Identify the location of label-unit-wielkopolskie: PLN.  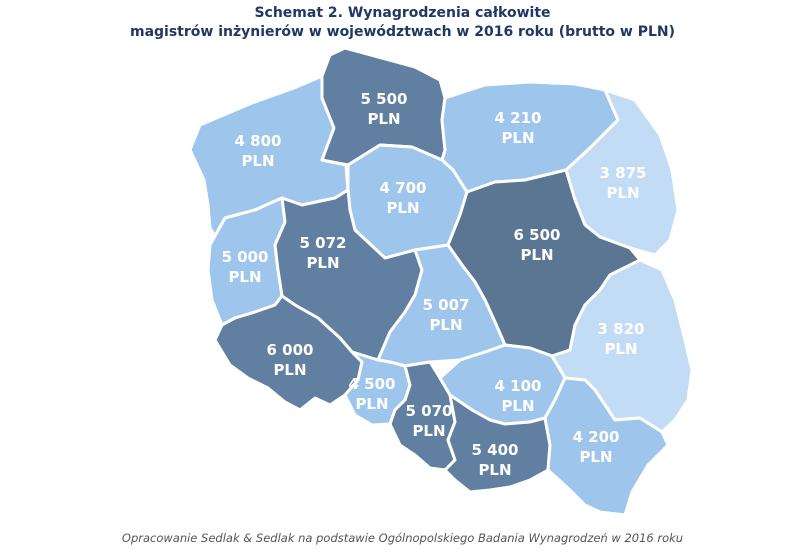
(322, 263).